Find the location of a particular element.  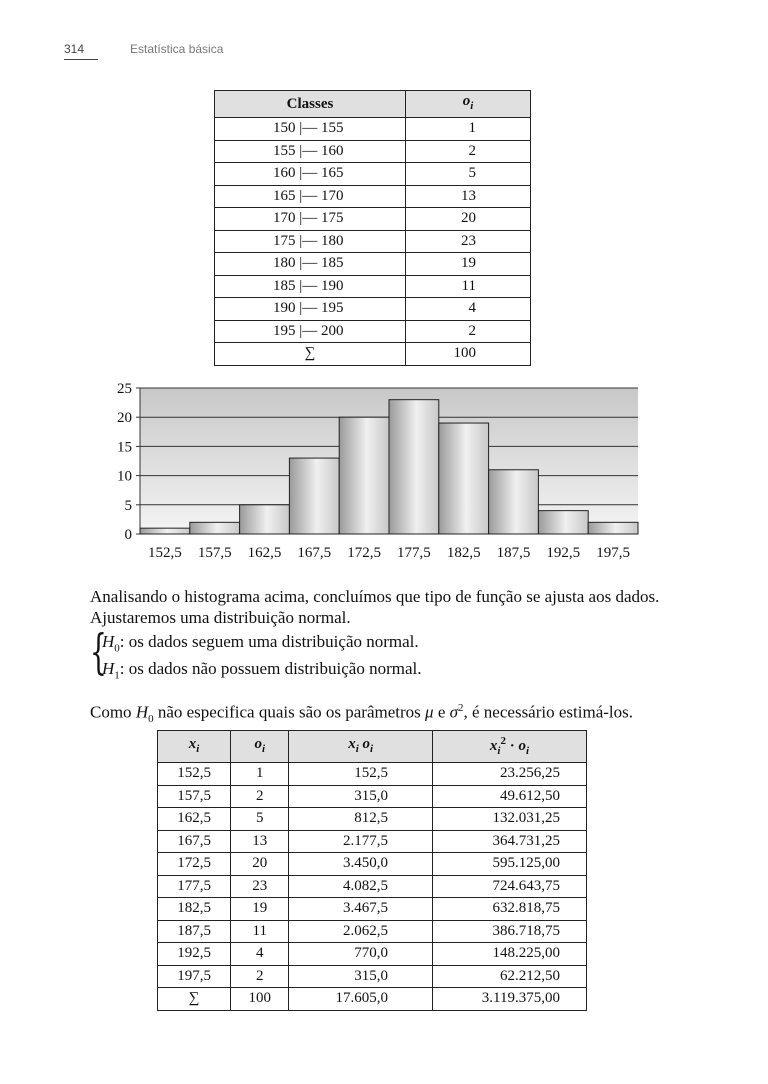

xi2-oi-cell: 386.718,75 is located at coordinates (509, 931).